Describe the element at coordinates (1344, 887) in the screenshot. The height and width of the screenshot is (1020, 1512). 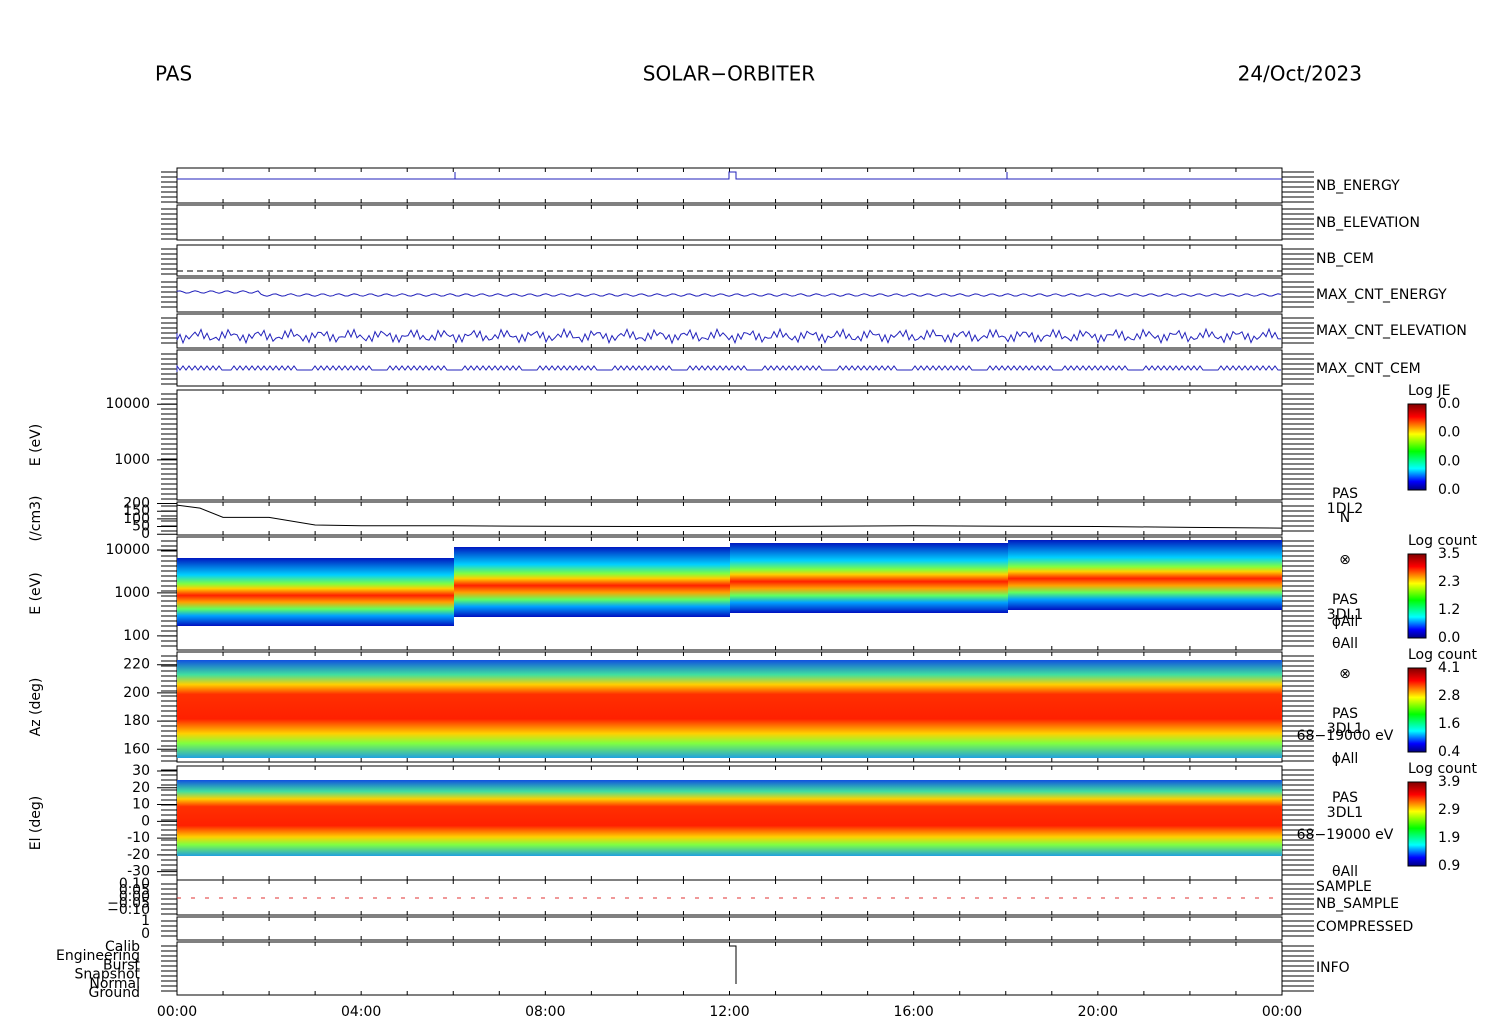
I see `panel-label: SAMPLE` at that location.